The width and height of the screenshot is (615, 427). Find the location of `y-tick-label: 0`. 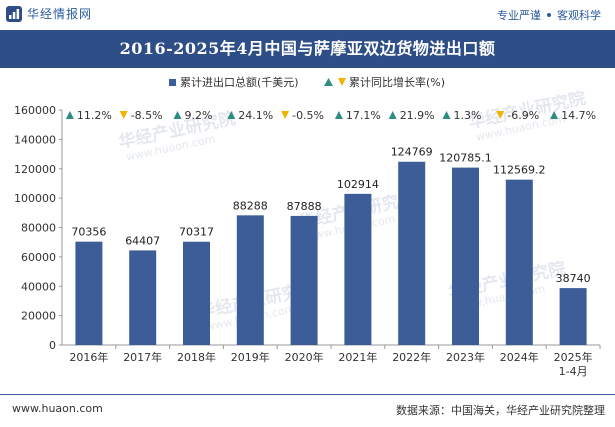

y-tick-label: 0 is located at coordinates (52, 345).